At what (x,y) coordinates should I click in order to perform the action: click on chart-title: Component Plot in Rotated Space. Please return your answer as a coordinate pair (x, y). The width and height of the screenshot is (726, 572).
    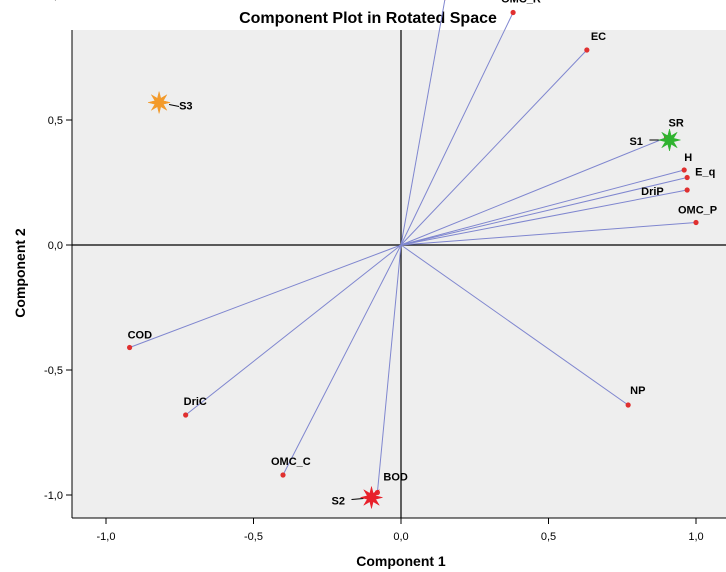
    Looking at the image, I should click on (368, 18).